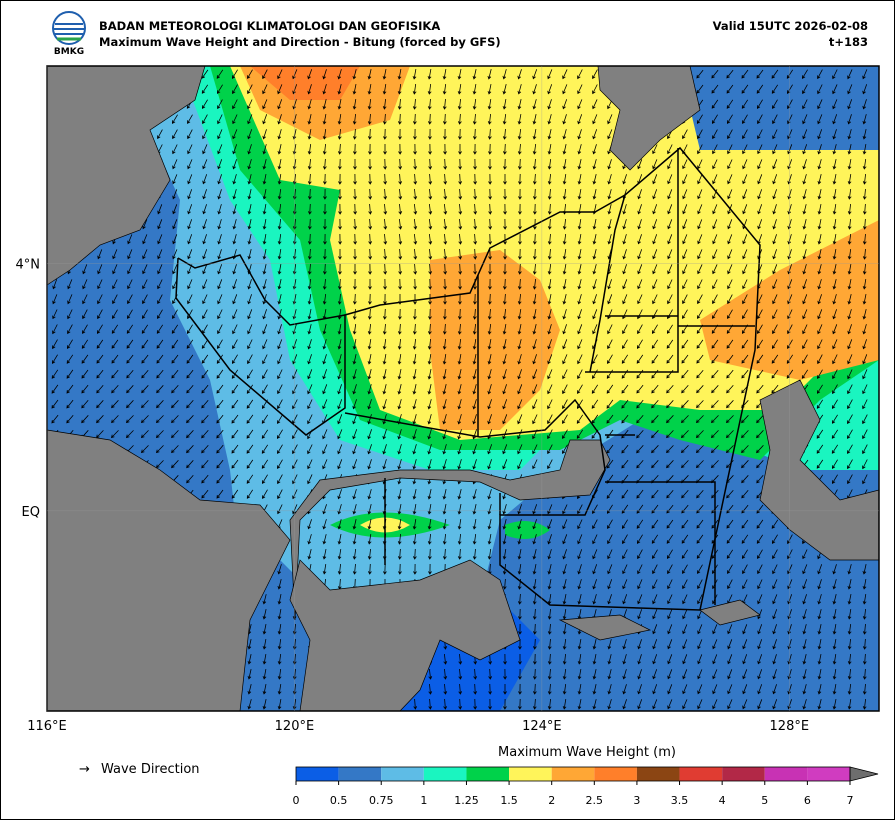 The width and height of the screenshot is (895, 820). Describe the element at coordinates (509, 800) in the screenshot. I see `colorbar-tick-label: 1.5` at that location.